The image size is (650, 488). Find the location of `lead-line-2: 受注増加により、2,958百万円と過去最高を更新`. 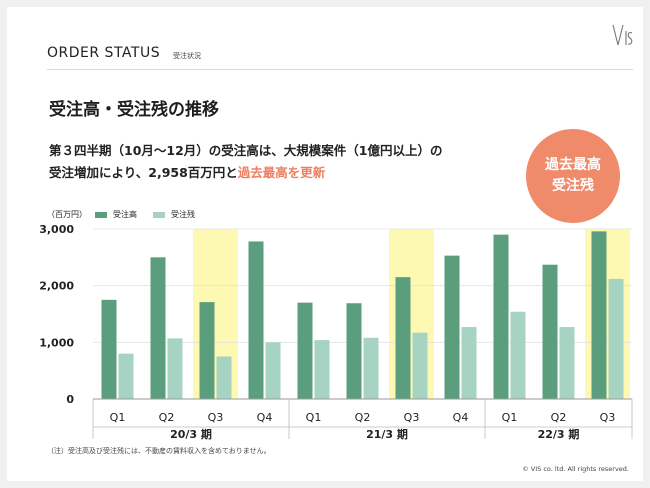

lead-line-2: 受注増加により、2,958百万円と過去最高を更新 is located at coordinates (269, 173).